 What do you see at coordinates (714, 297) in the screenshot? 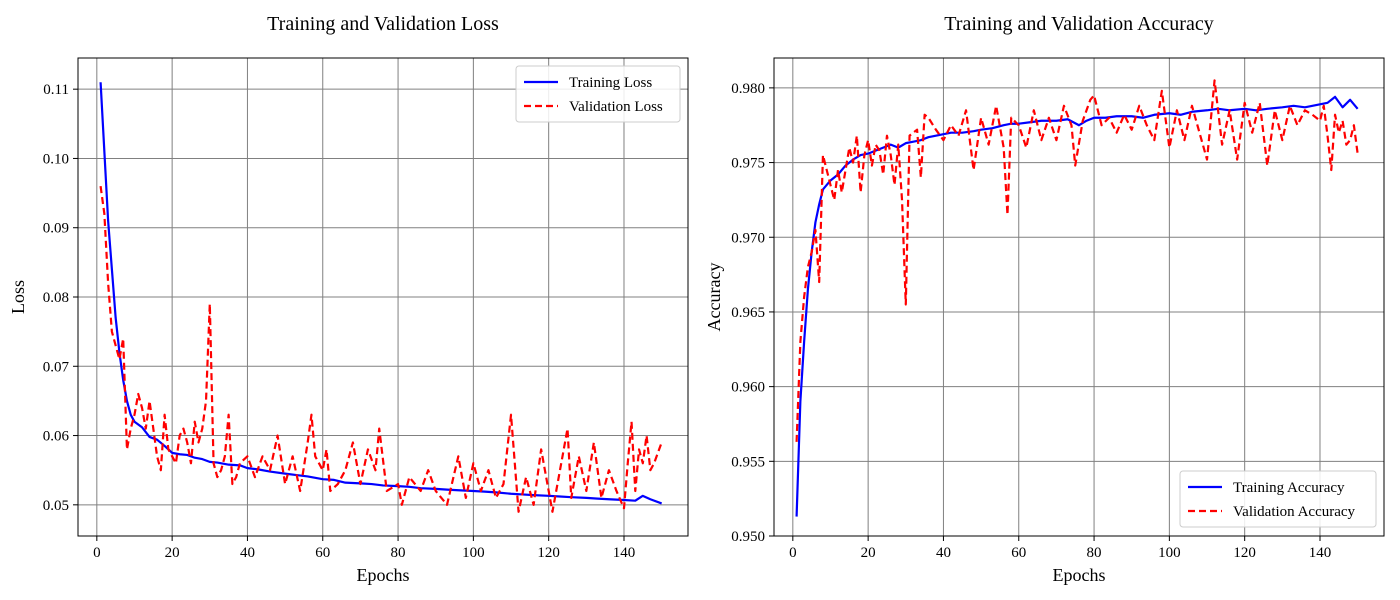
I see `y-axis-label: Accuracy` at bounding box center [714, 297].